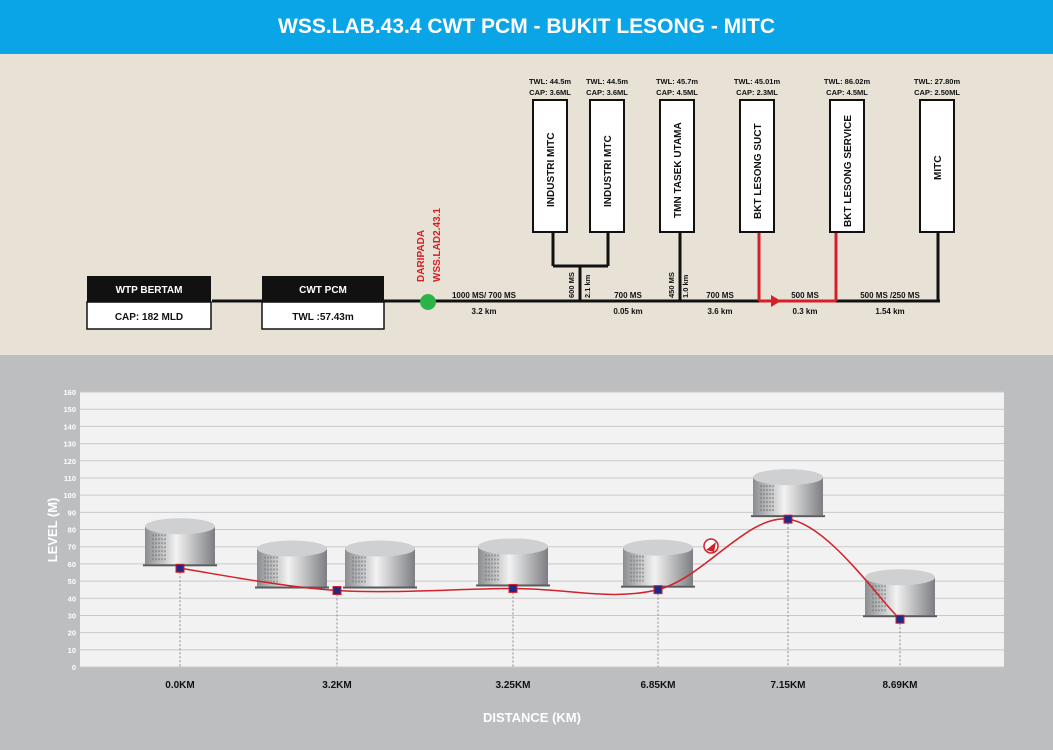  Describe the element at coordinates (678, 170) in the screenshot. I see `tank-name: TMN TASEK UTAMA` at that location.